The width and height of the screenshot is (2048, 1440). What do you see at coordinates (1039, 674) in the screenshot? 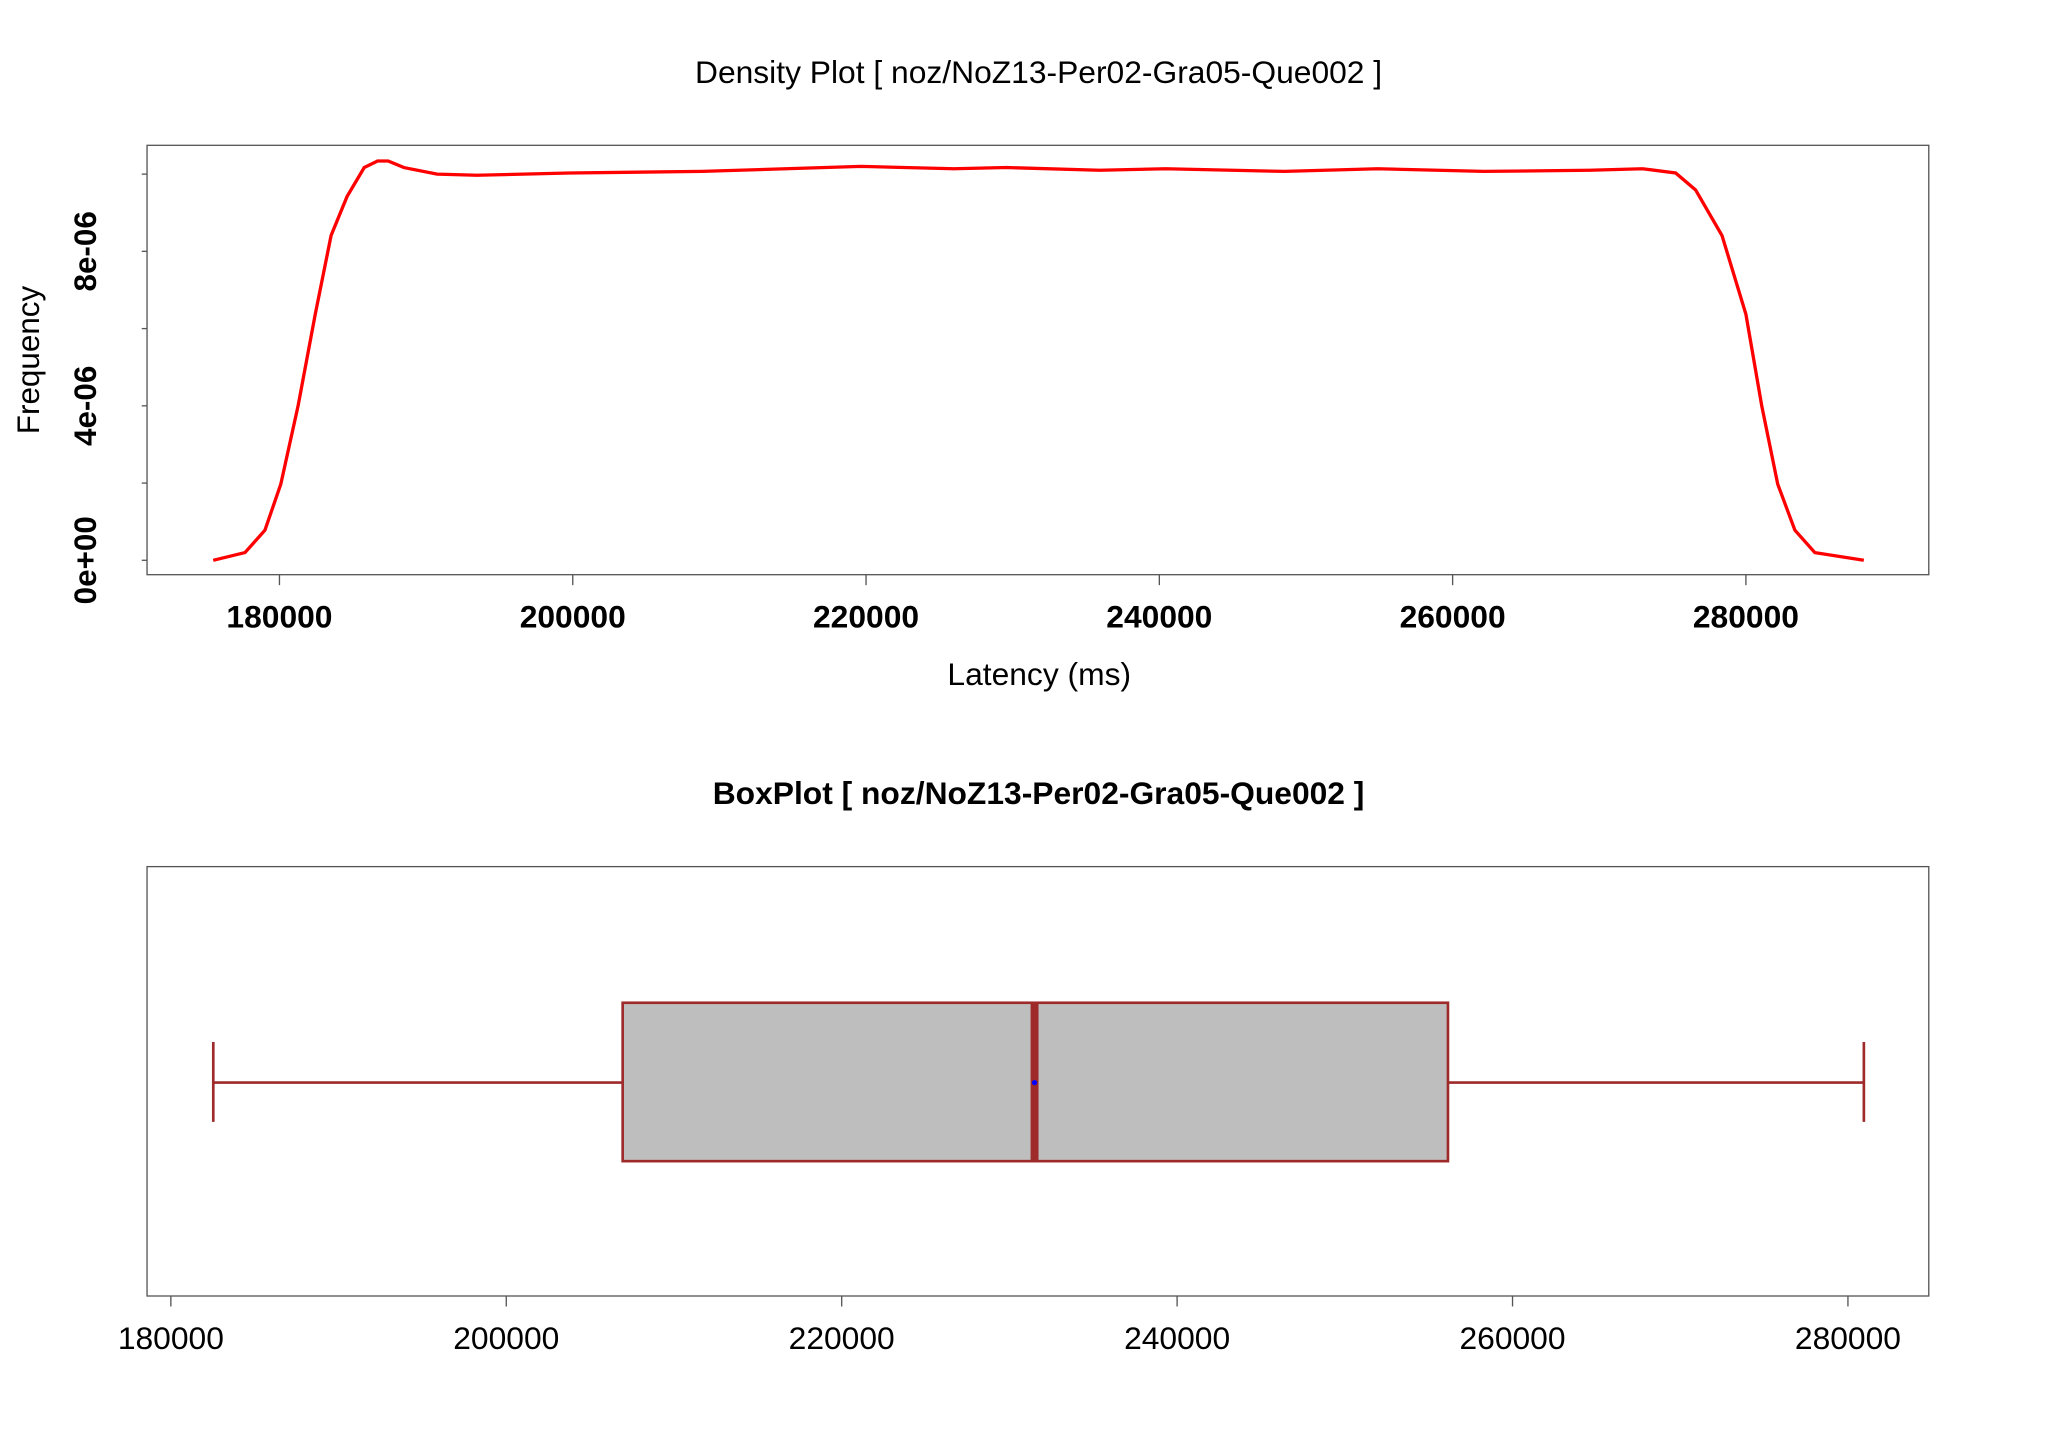
I see `x-axis-label: Latency (ms)` at bounding box center [1039, 674].